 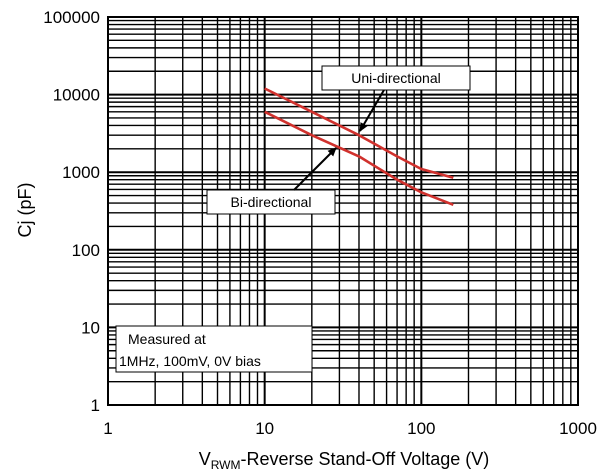 I want to click on y-tick-label: 1000, so click(x=81, y=172).